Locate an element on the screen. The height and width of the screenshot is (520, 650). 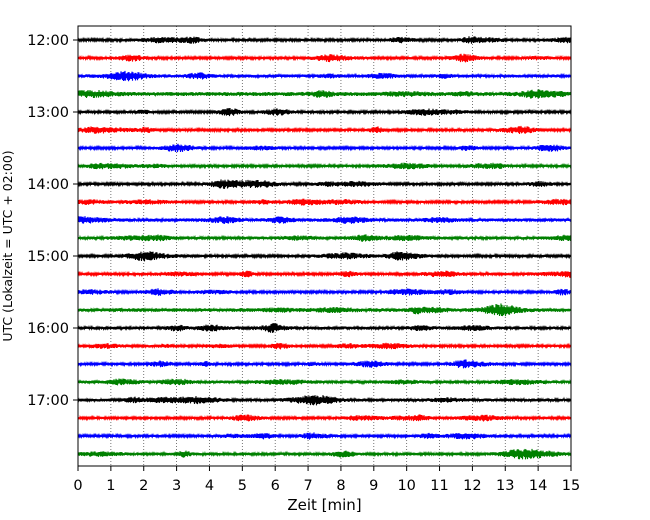
x-axis-ticks: 0 1 2 3 4 5 6 7 8 9 10 11 12 13 14 15 is located at coordinates (326, 480).